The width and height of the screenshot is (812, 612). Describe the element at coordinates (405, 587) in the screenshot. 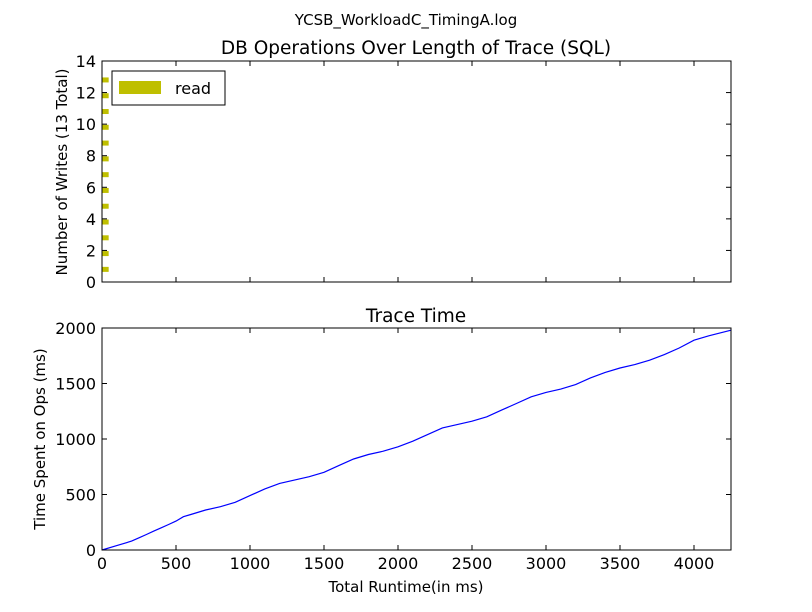

I see `bottom-x-axis-label: Total Runtime(in ms)` at that location.